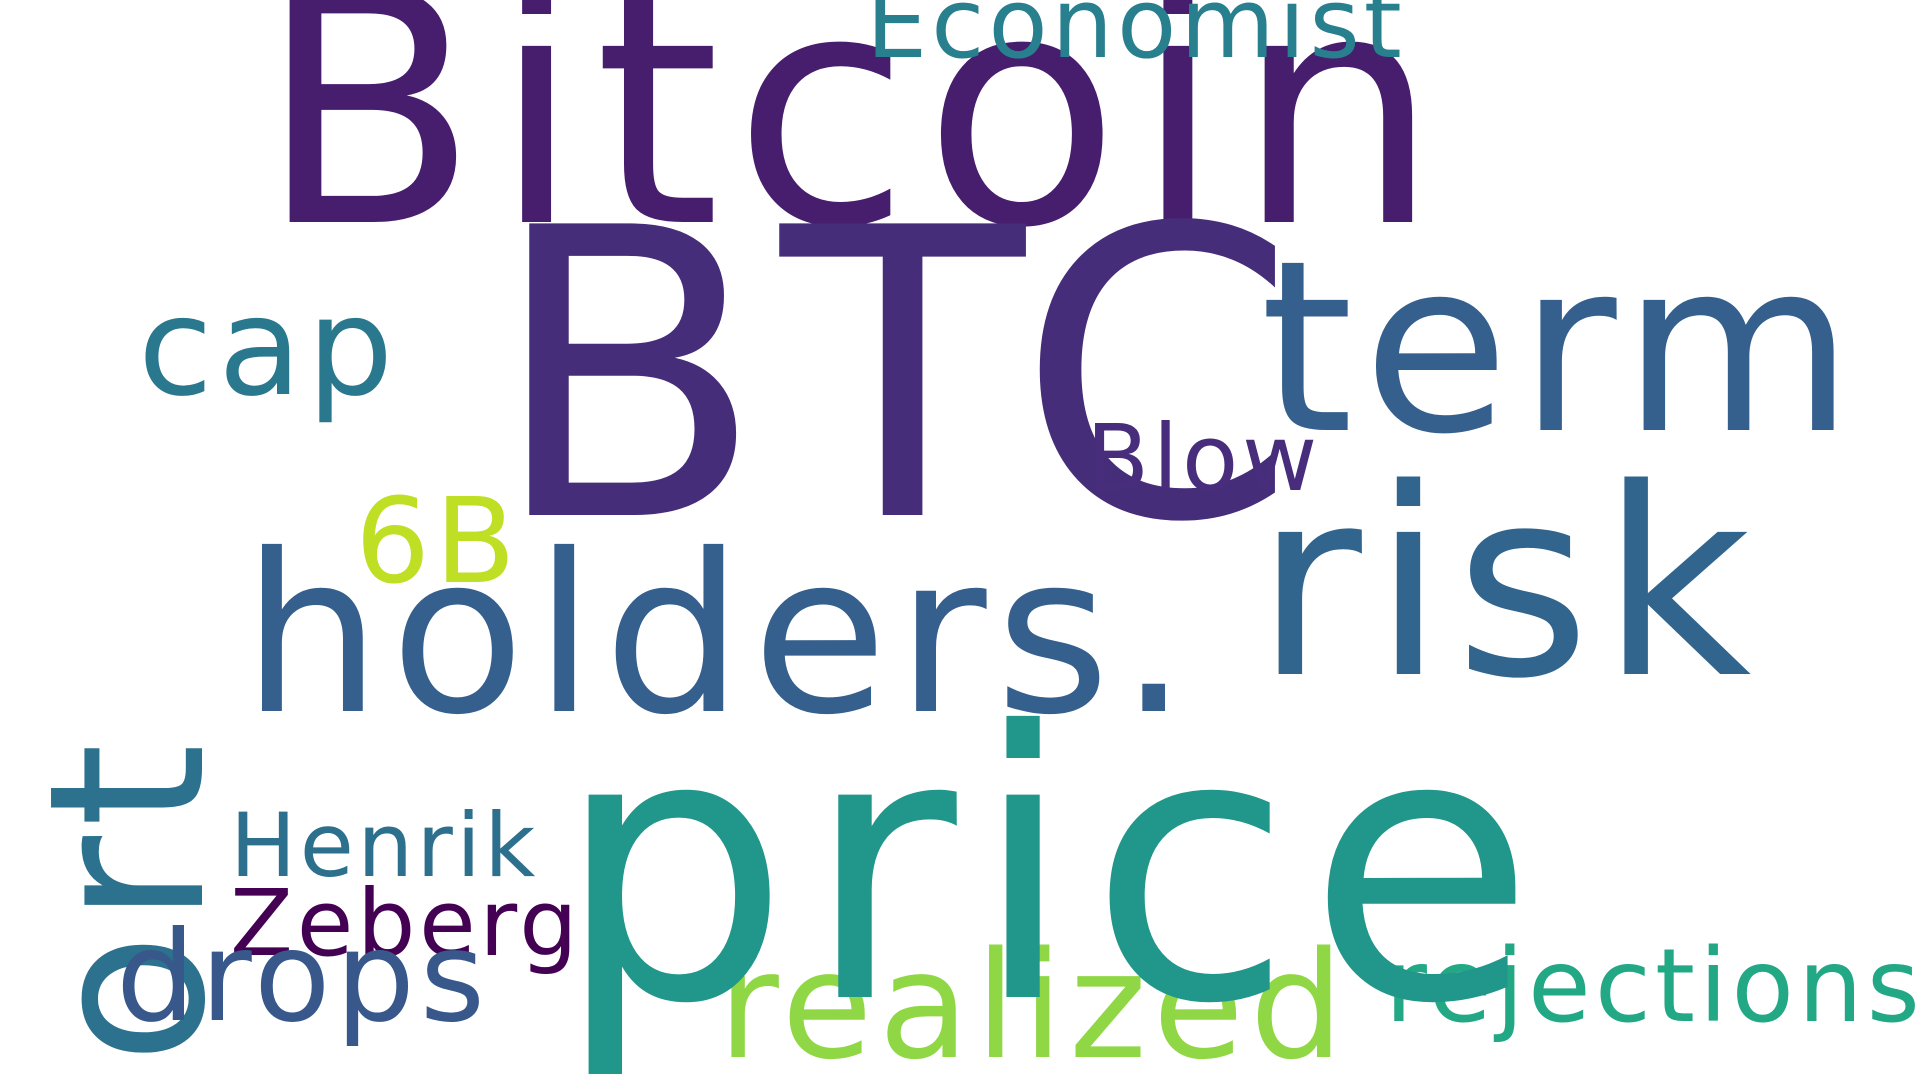 The height and width of the screenshot is (1080, 1920). Describe the element at coordinates (384, 845) in the screenshot. I see `word-henrik: Henrik` at that location.